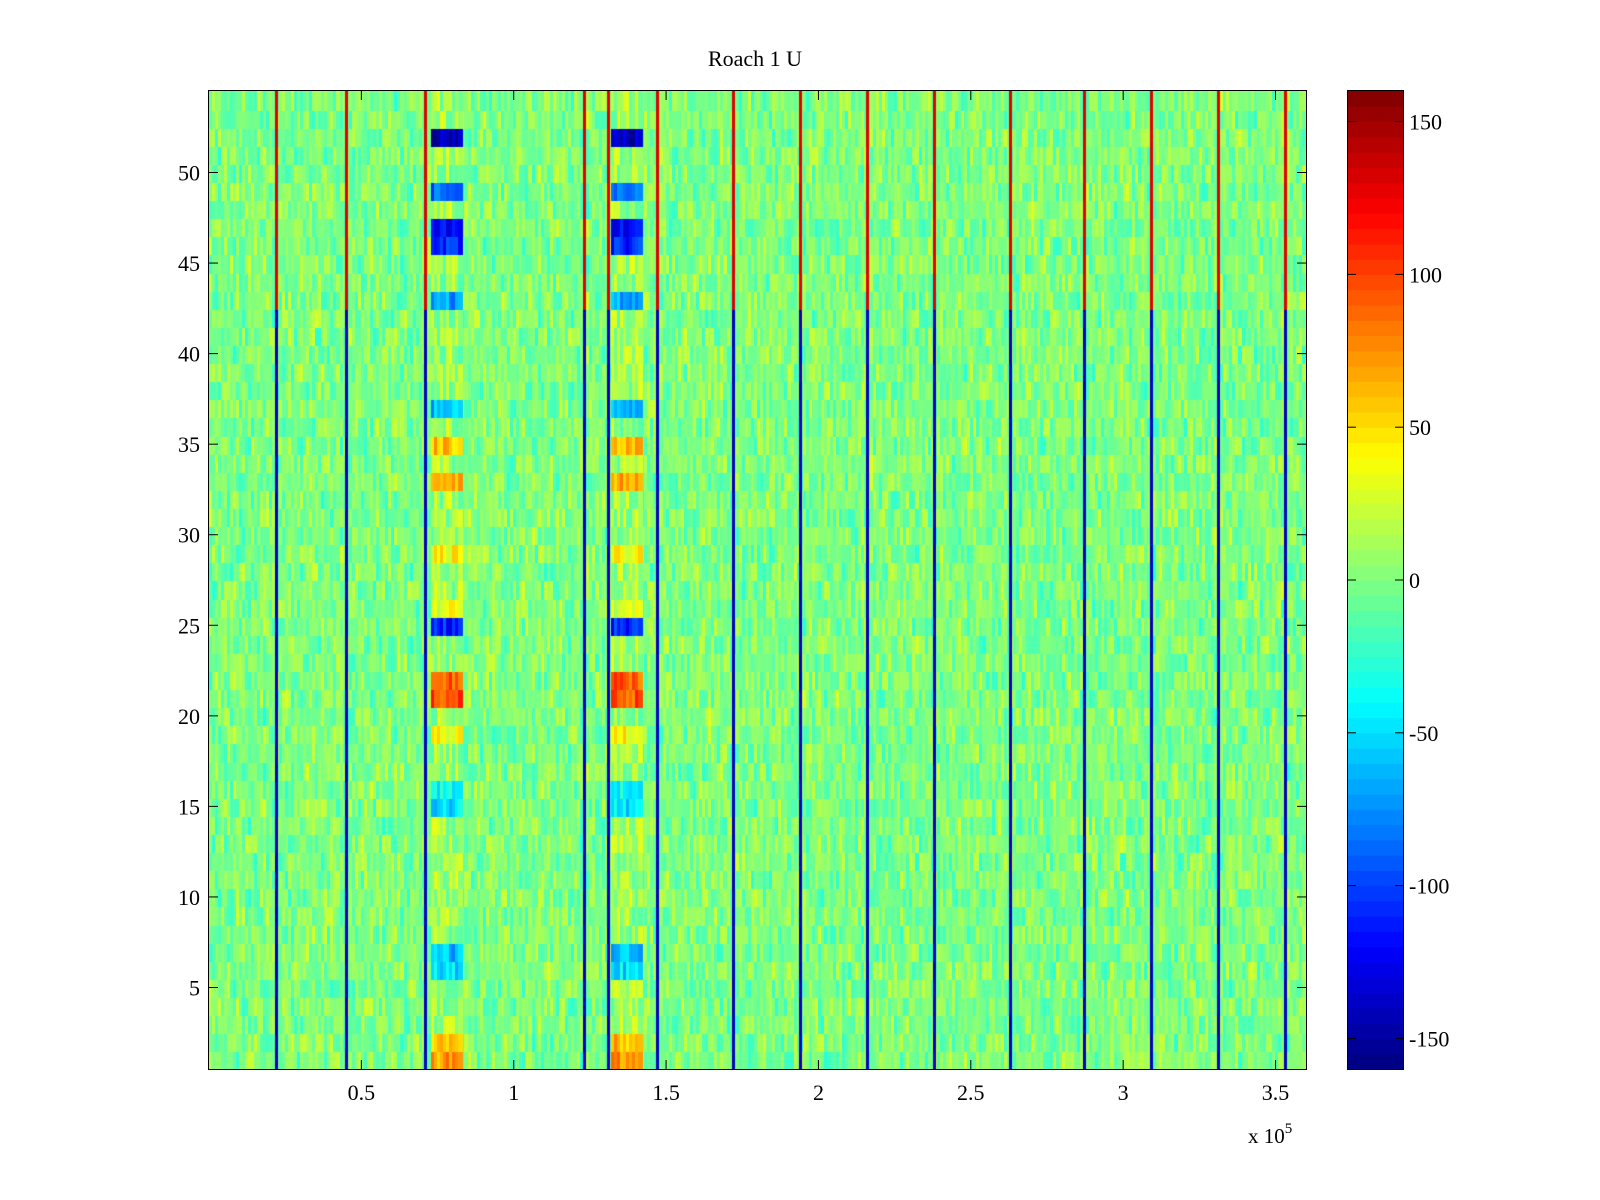 This screenshot has height=1200, width=1600. What do you see at coordinates (1420, 427) in the screenshot?
I see `colorbar-tick-label: 50` at bounding box center [1420, 427].